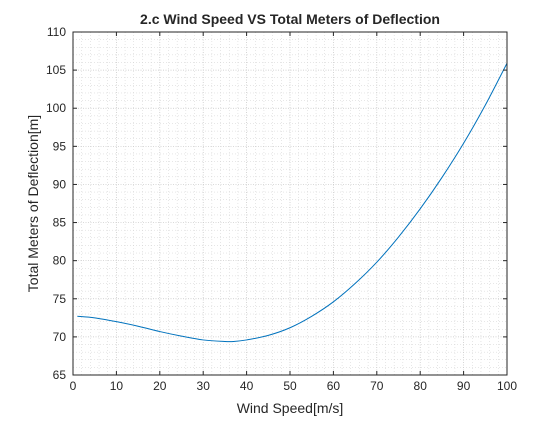 The height and width of the screenshot is (425, 560). What do you see at coordinates (60, 146) in the screenshot?
I see `y-tick-label: 95` at bounding box center [60, 146].